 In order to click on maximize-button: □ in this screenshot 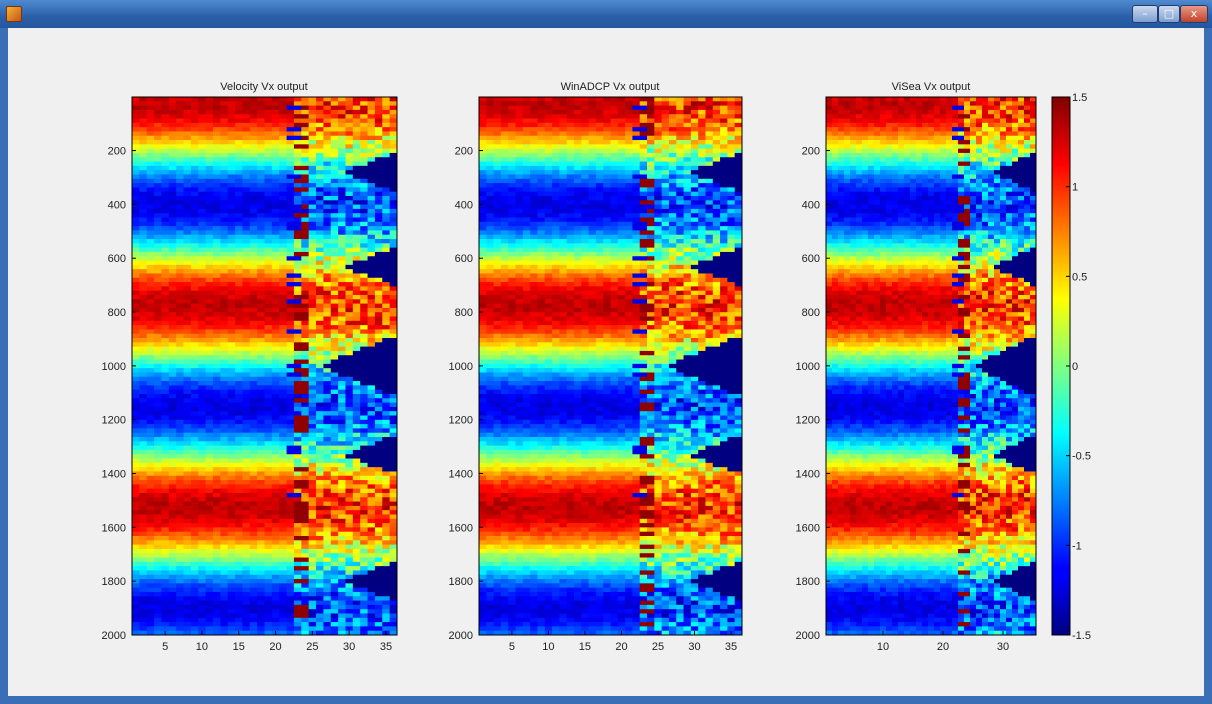, I will do `click(1169, 14)`.